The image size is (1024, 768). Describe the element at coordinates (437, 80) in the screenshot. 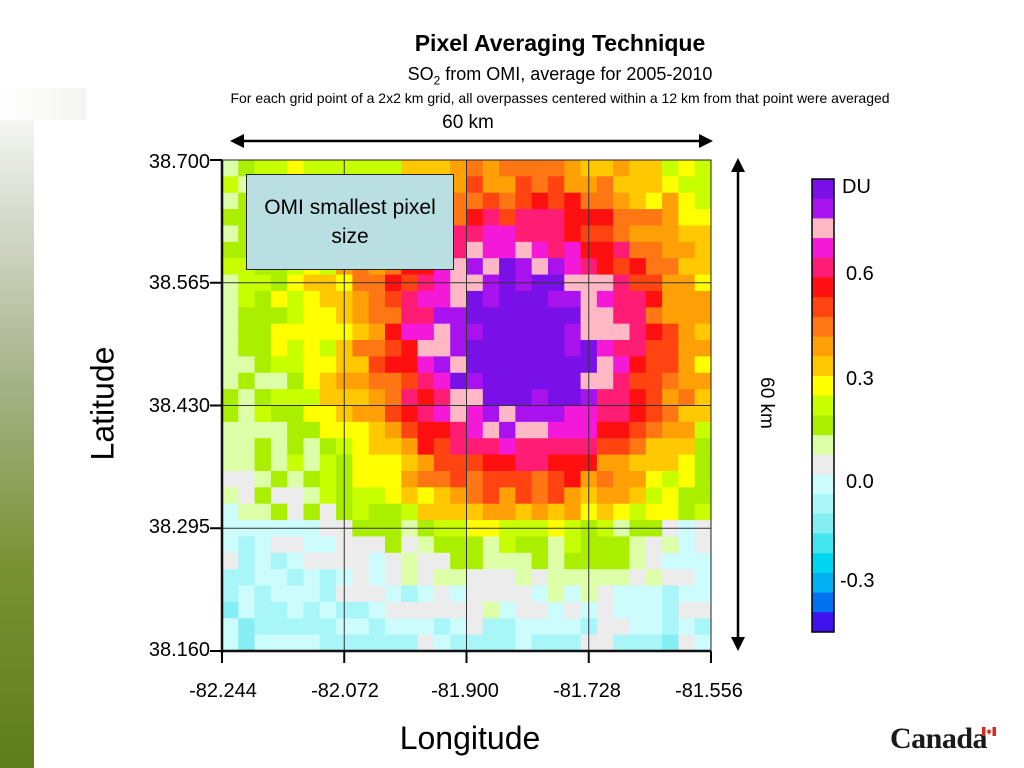

I see `subtitle-subscript: 2` at that location.